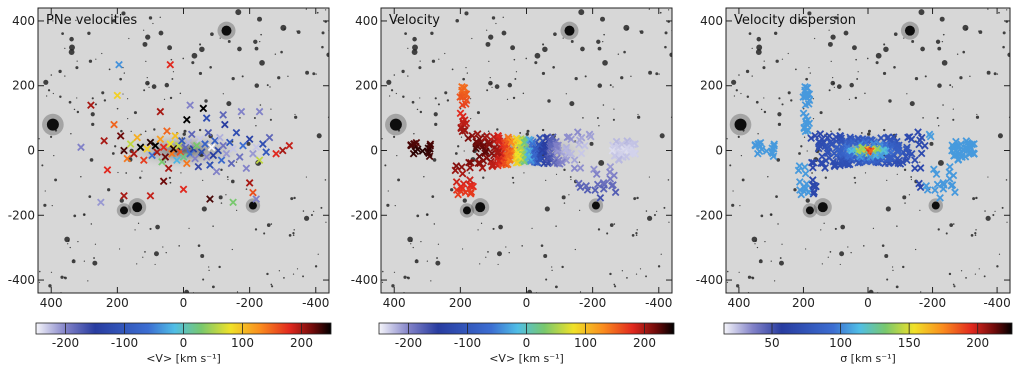 This screenshot has width=1015, height=374. I want to click on colorbar-label: <V> [km s⁻¹], so click(183, 358).